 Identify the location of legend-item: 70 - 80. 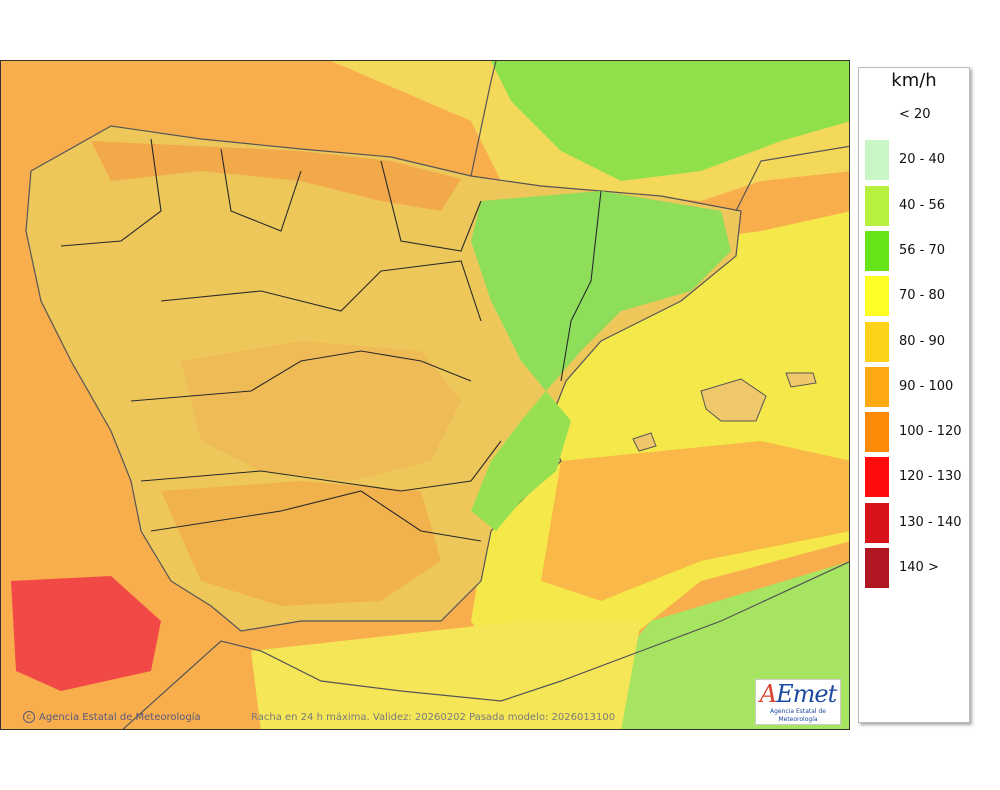
(915, 296).